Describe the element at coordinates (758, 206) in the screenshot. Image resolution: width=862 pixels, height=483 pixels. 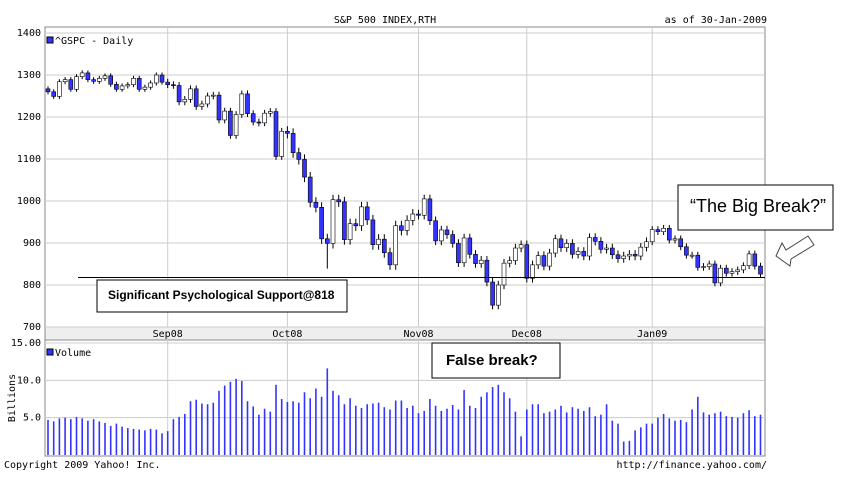
I see `big-break-label: “The Big Break?”` at that location.